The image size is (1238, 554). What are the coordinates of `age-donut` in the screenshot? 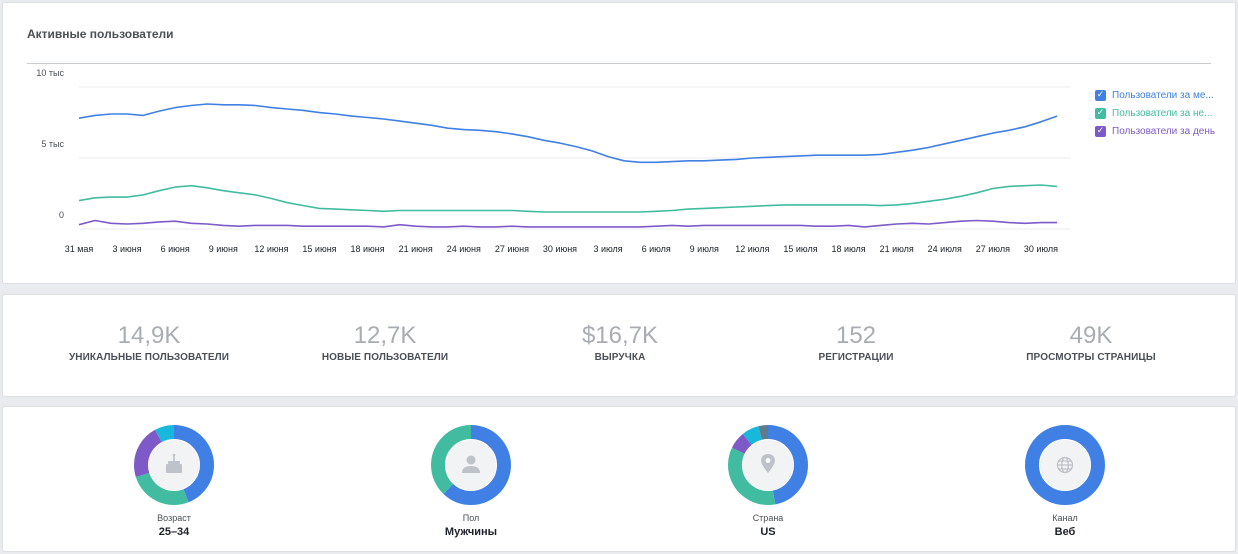 It's located at (174, 465).